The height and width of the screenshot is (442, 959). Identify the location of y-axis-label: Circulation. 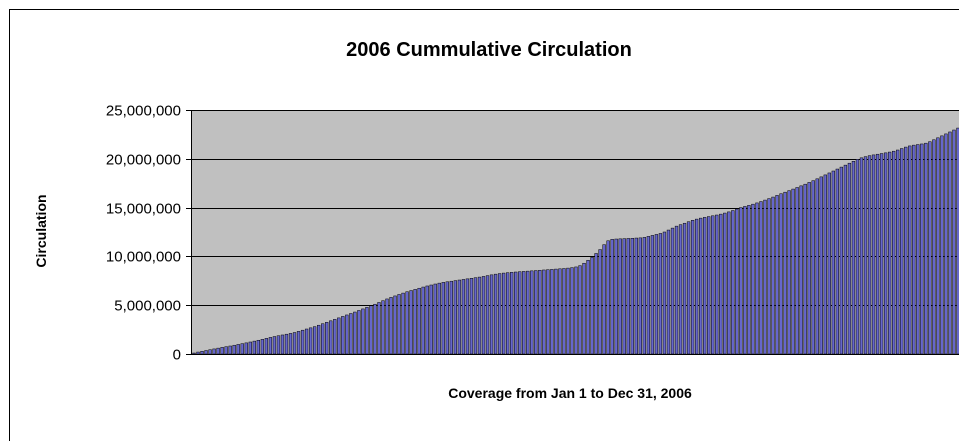
(41, 230).